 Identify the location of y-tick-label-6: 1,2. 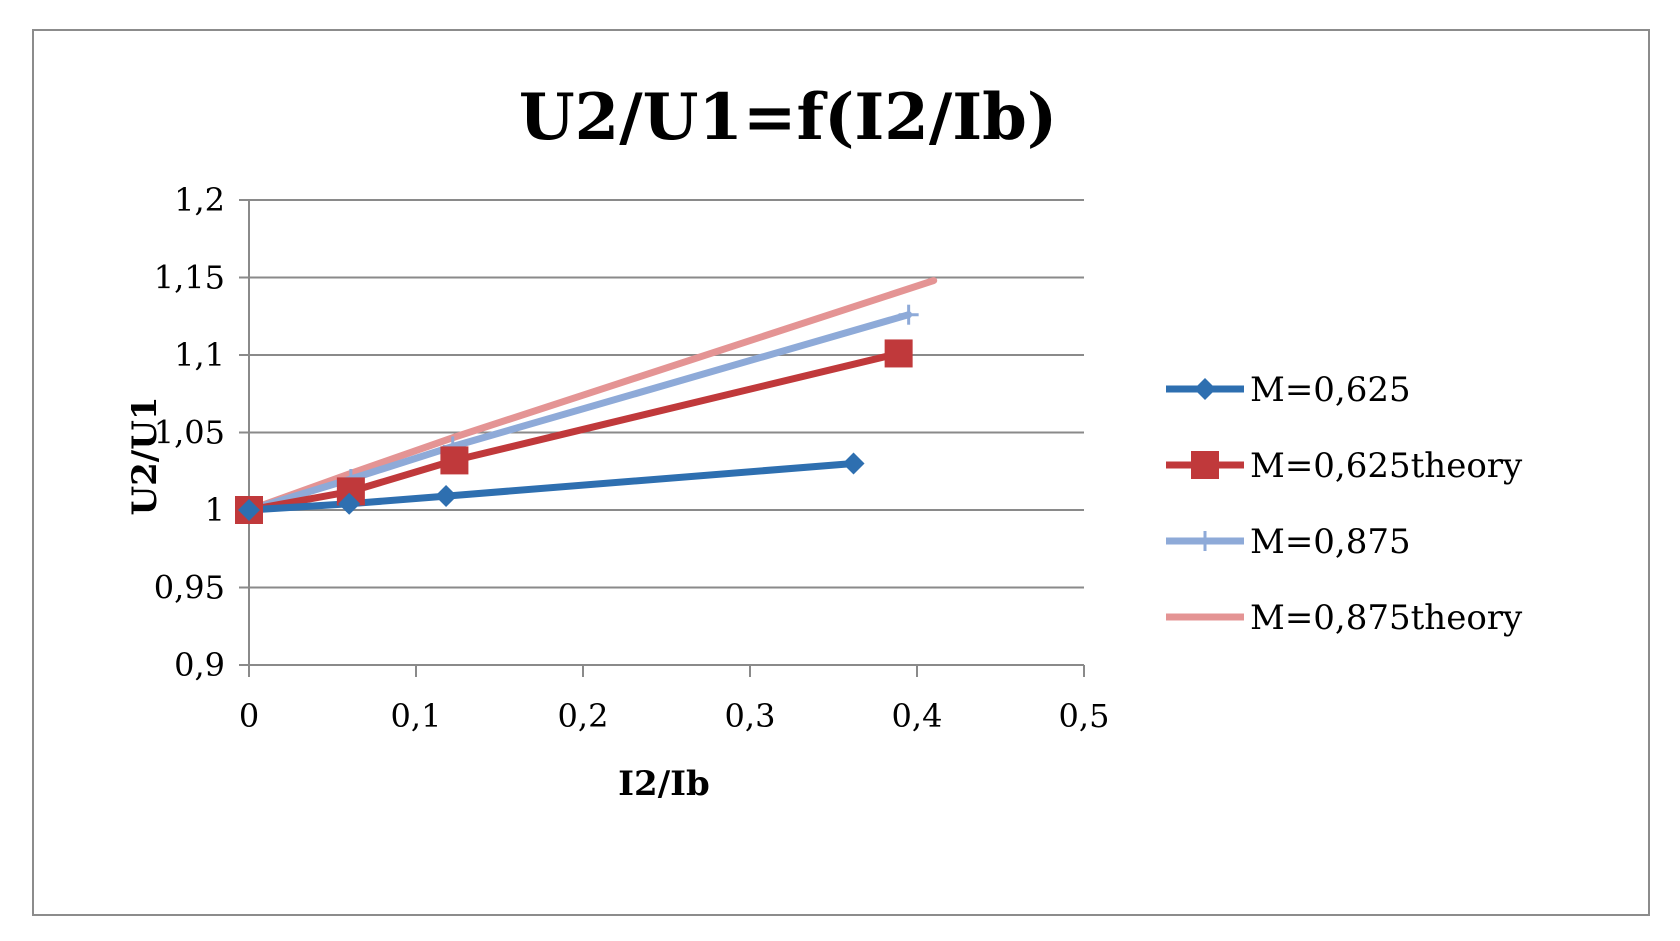
(199, 200).